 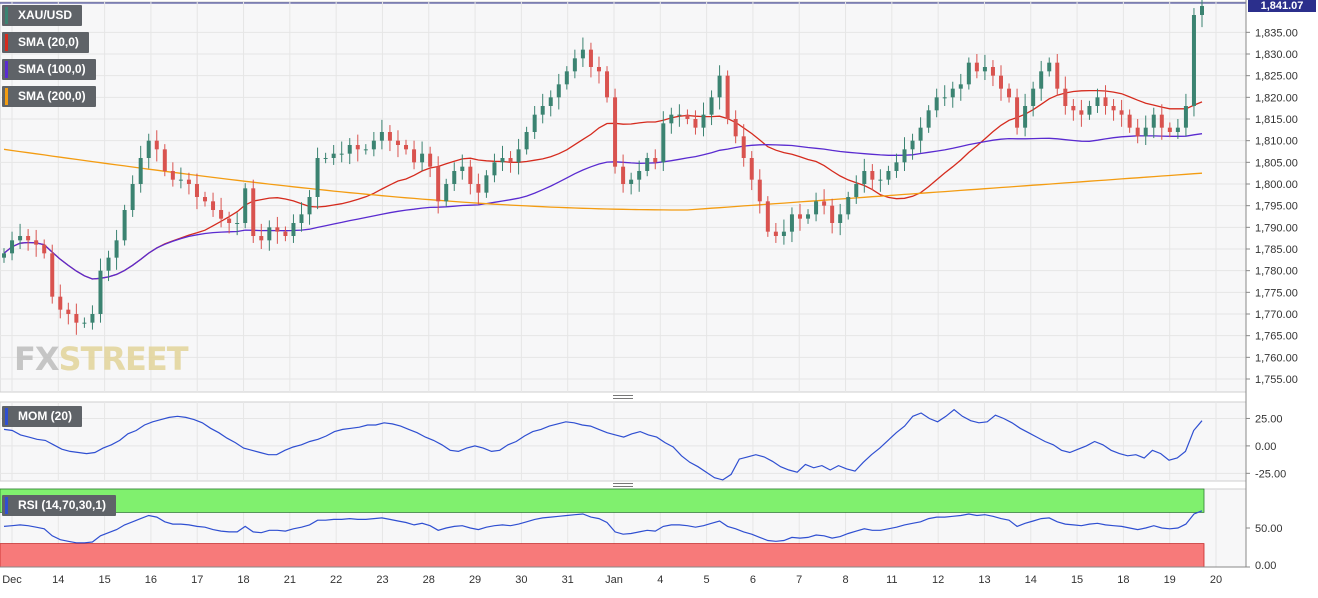 What do you see at coordinates (6, 69) in the screenshot?
I see `sma100-swatch` at bounding box center [6, 69].